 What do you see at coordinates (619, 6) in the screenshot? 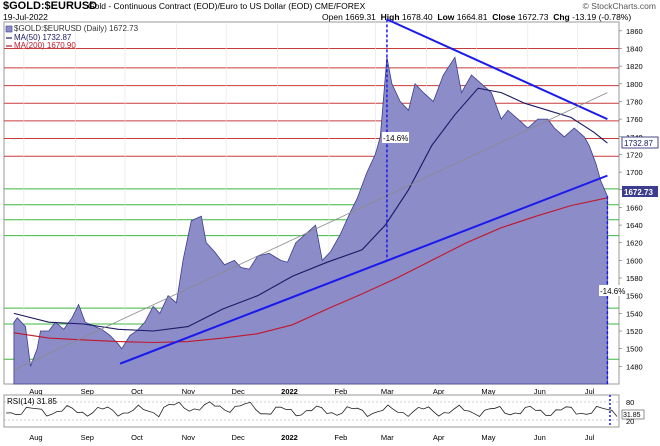
I see `watermark: © StockCharts.com` at bounding box center [619, 6].